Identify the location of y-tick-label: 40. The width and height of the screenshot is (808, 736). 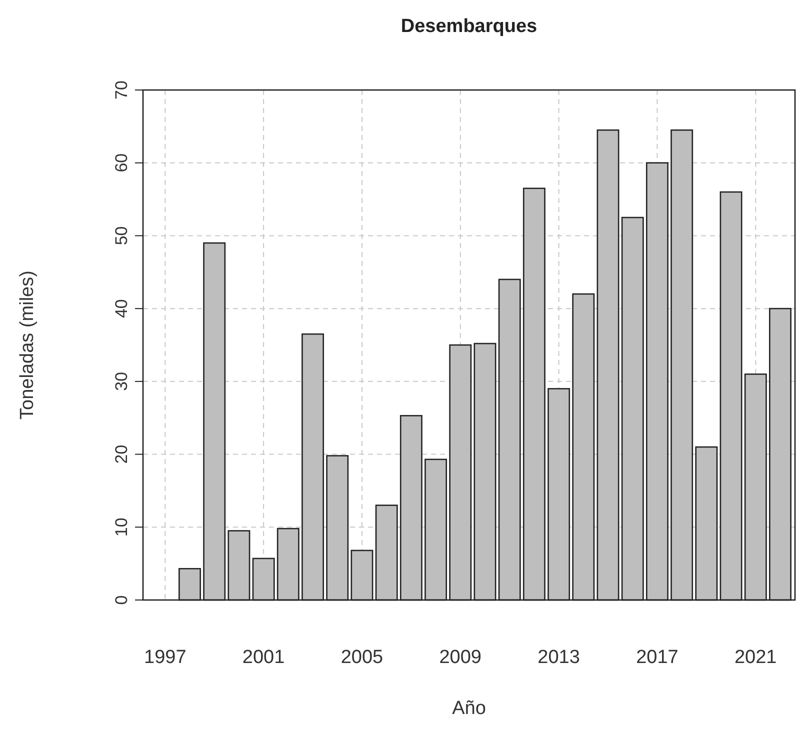
(121, 308).